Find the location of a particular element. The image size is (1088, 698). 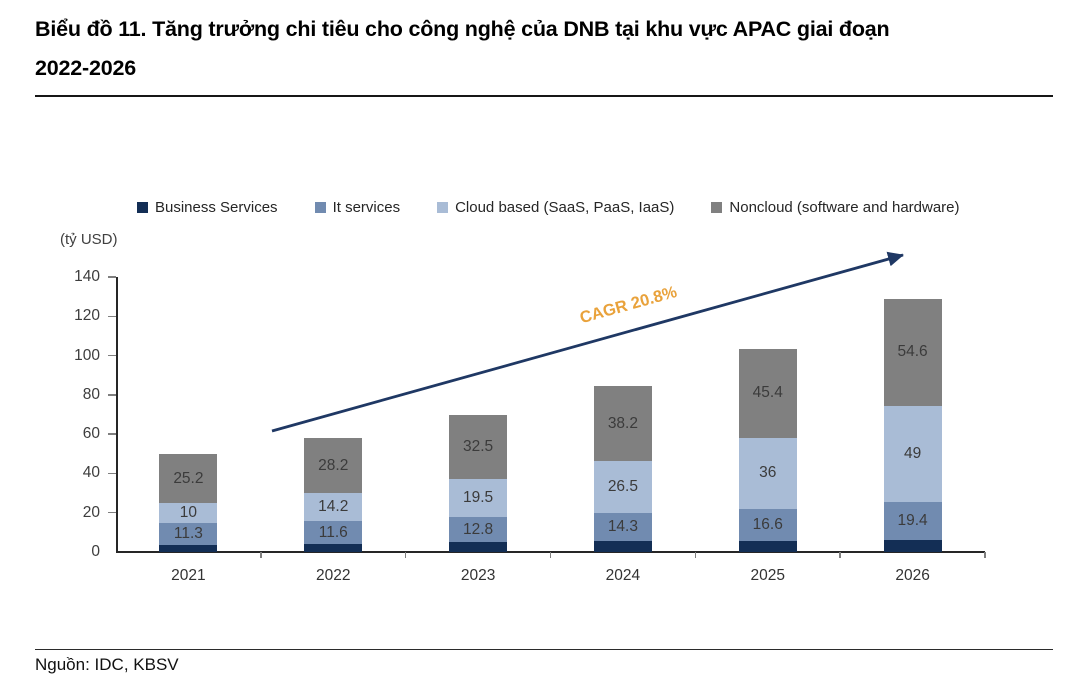

bar-value-label: 11.6 is located at coordinates (333, 532).